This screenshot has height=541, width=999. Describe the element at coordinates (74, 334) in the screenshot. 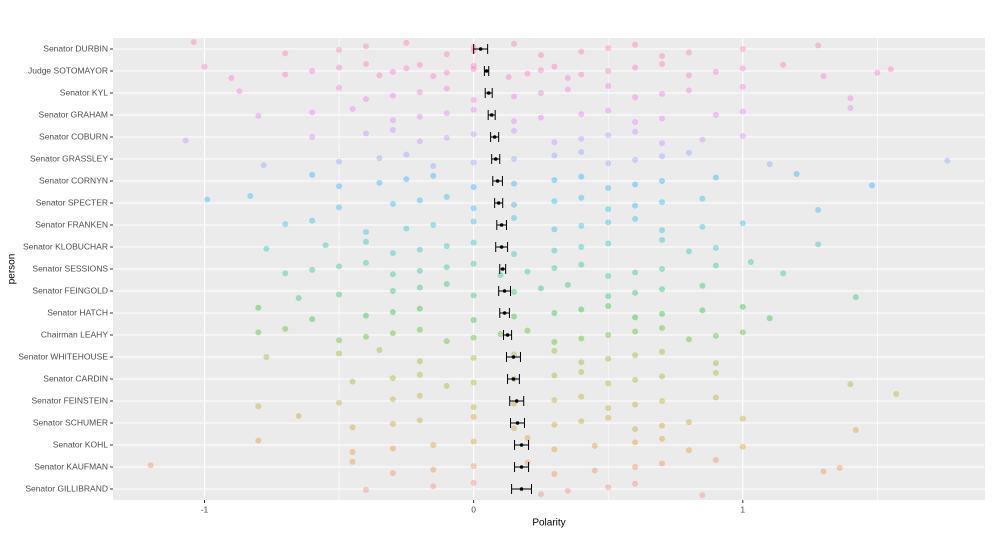

I see `y-tick-label: Chairman LEAHY` at that location.